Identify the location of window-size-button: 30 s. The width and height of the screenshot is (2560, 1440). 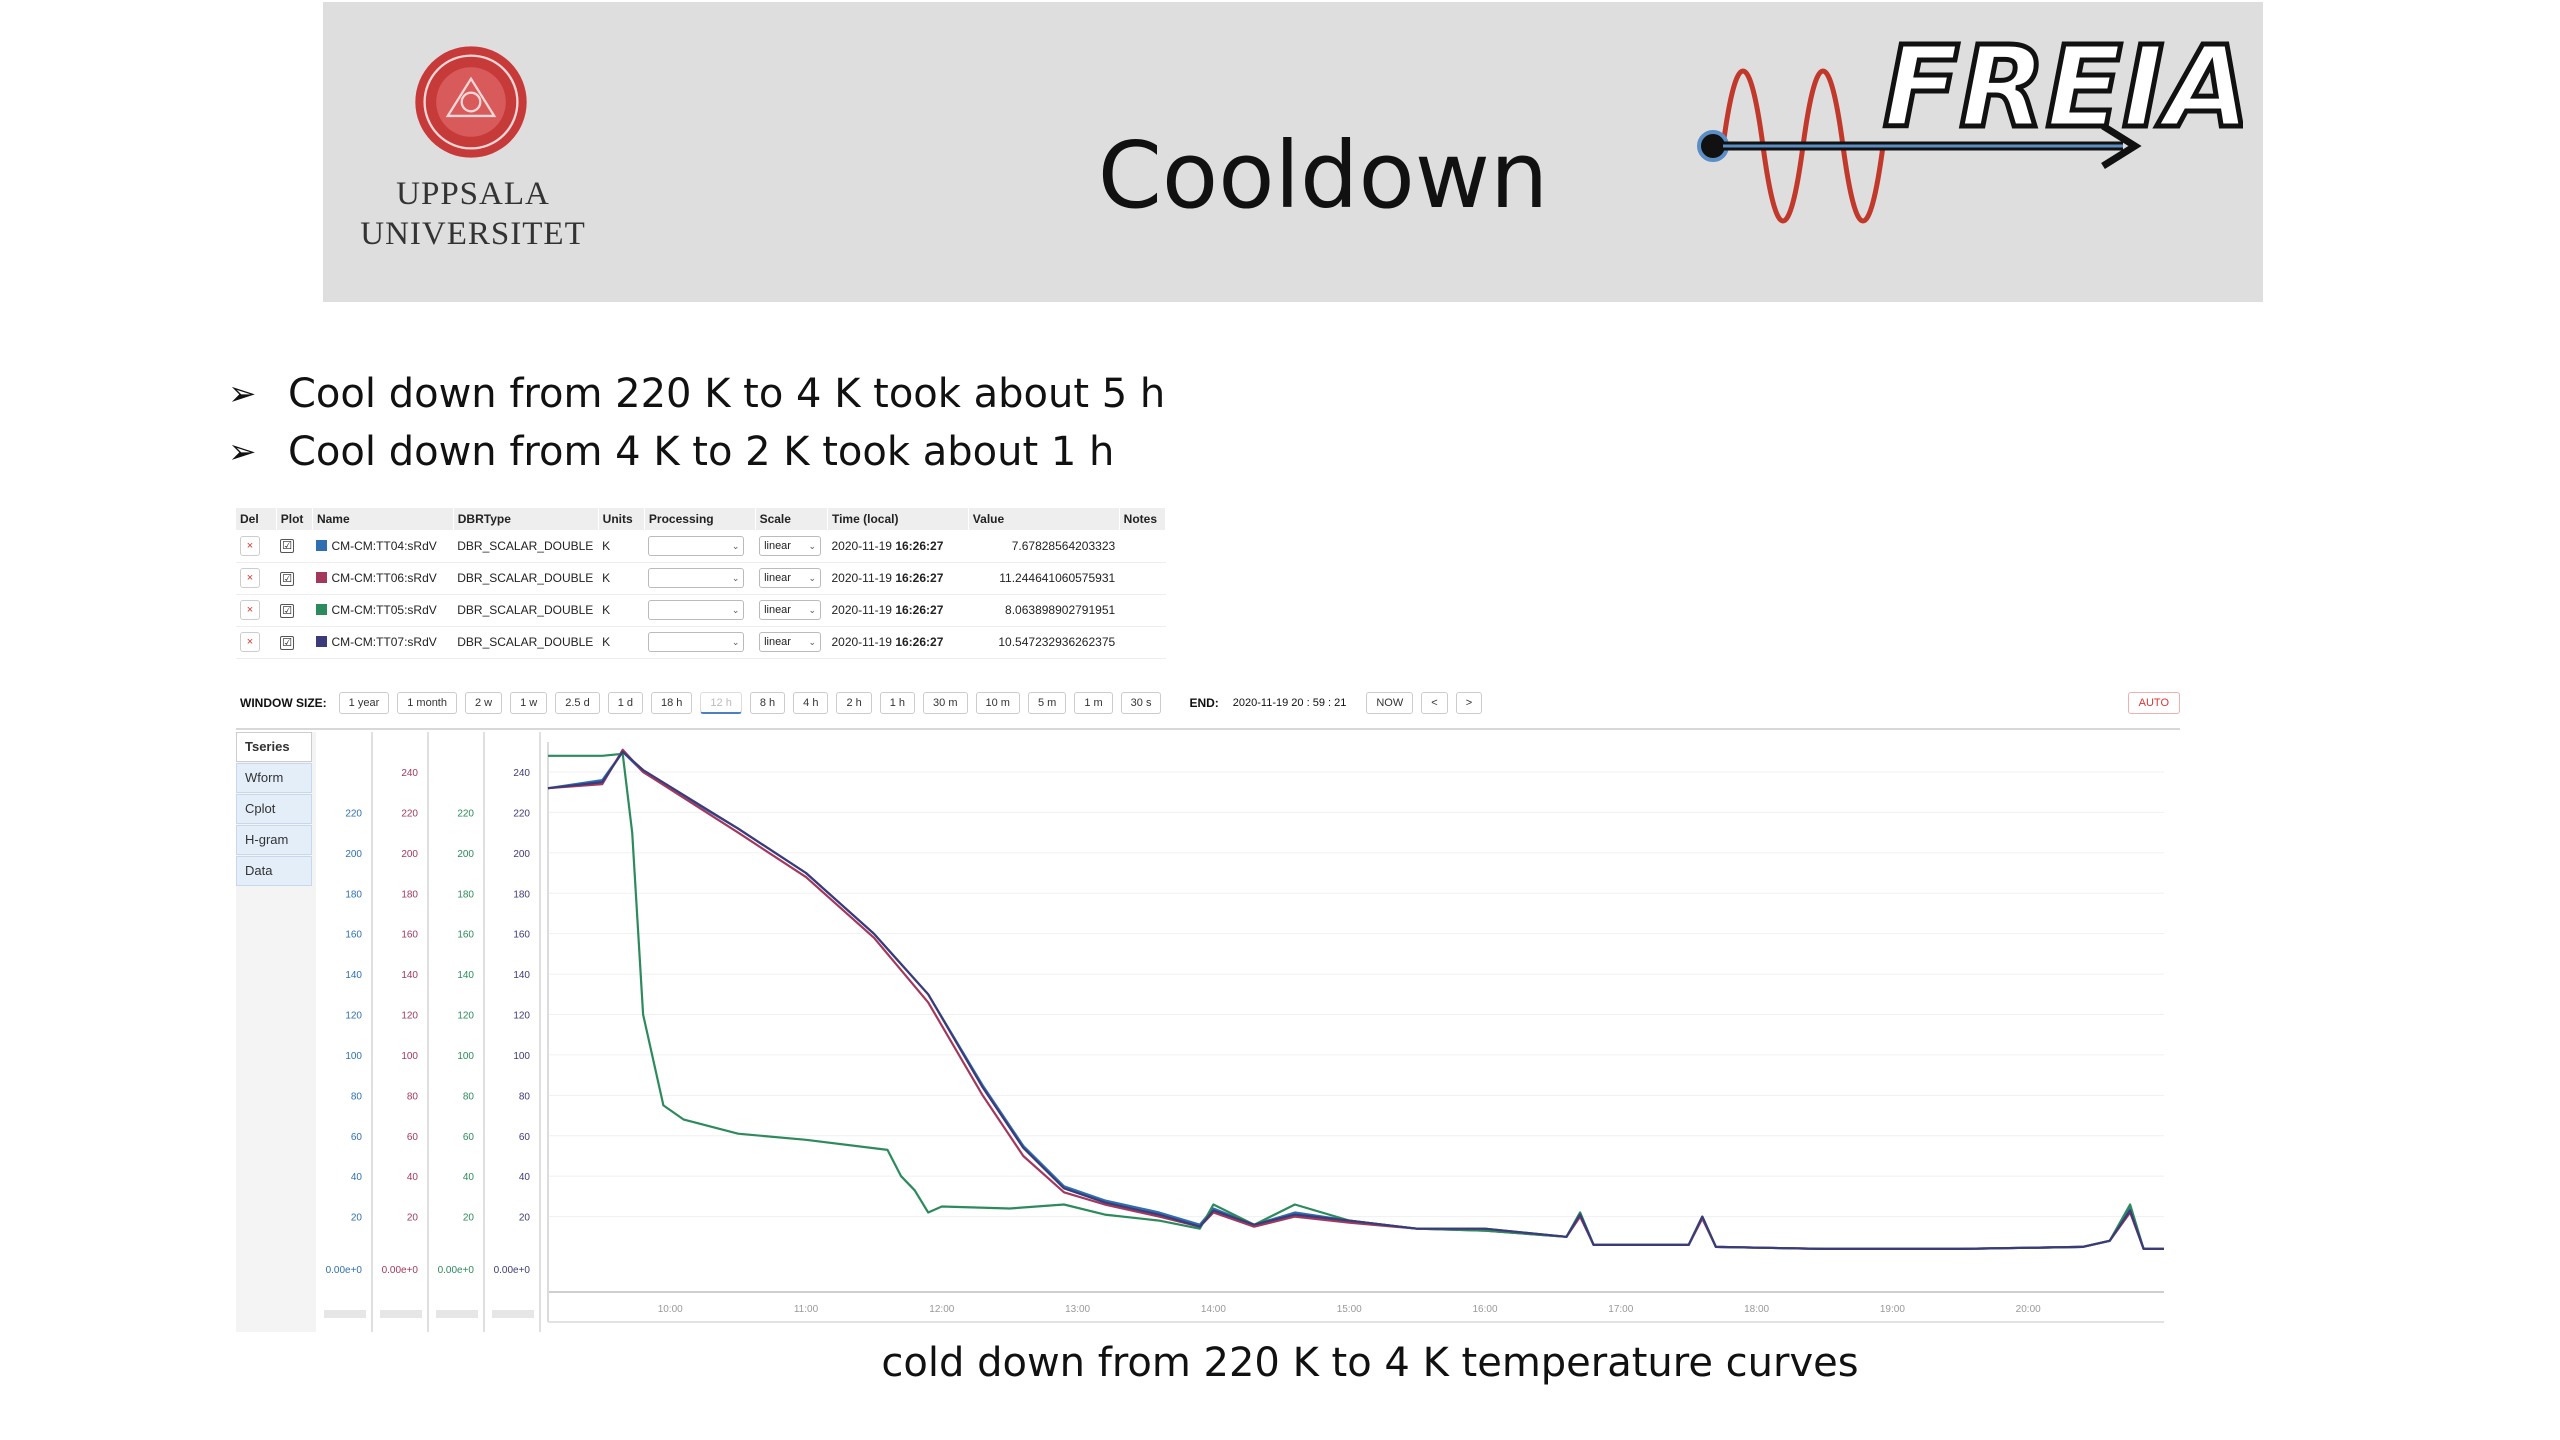
(1141, 703).